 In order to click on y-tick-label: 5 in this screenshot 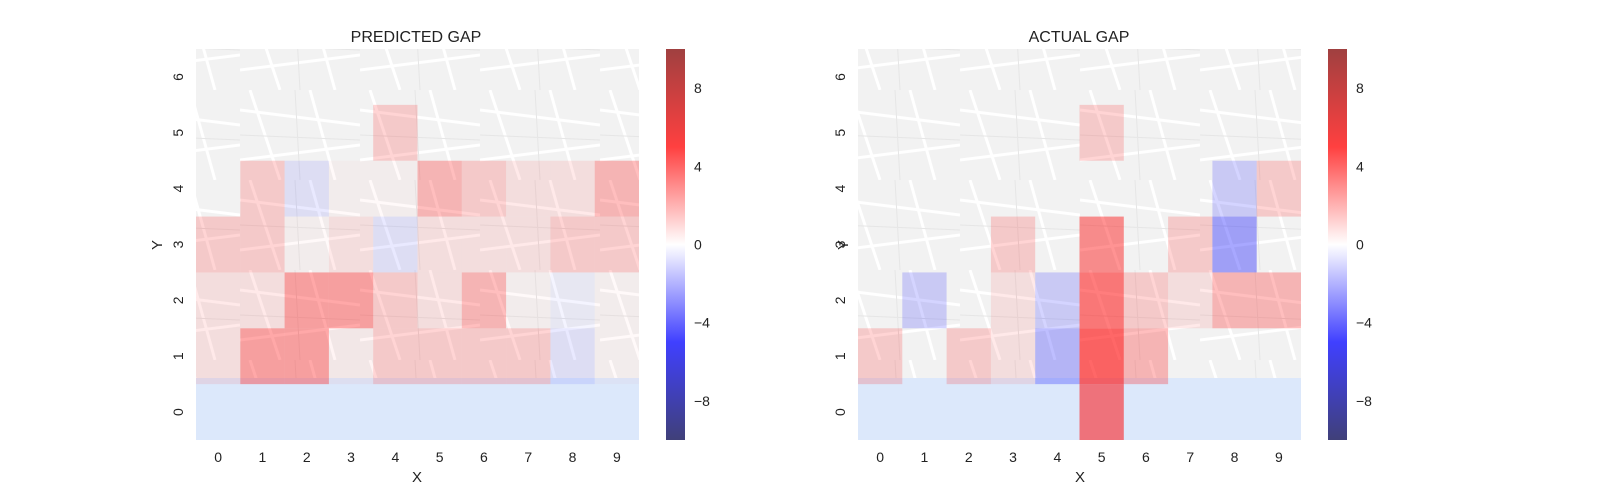, I will do `click(840, 133)`.